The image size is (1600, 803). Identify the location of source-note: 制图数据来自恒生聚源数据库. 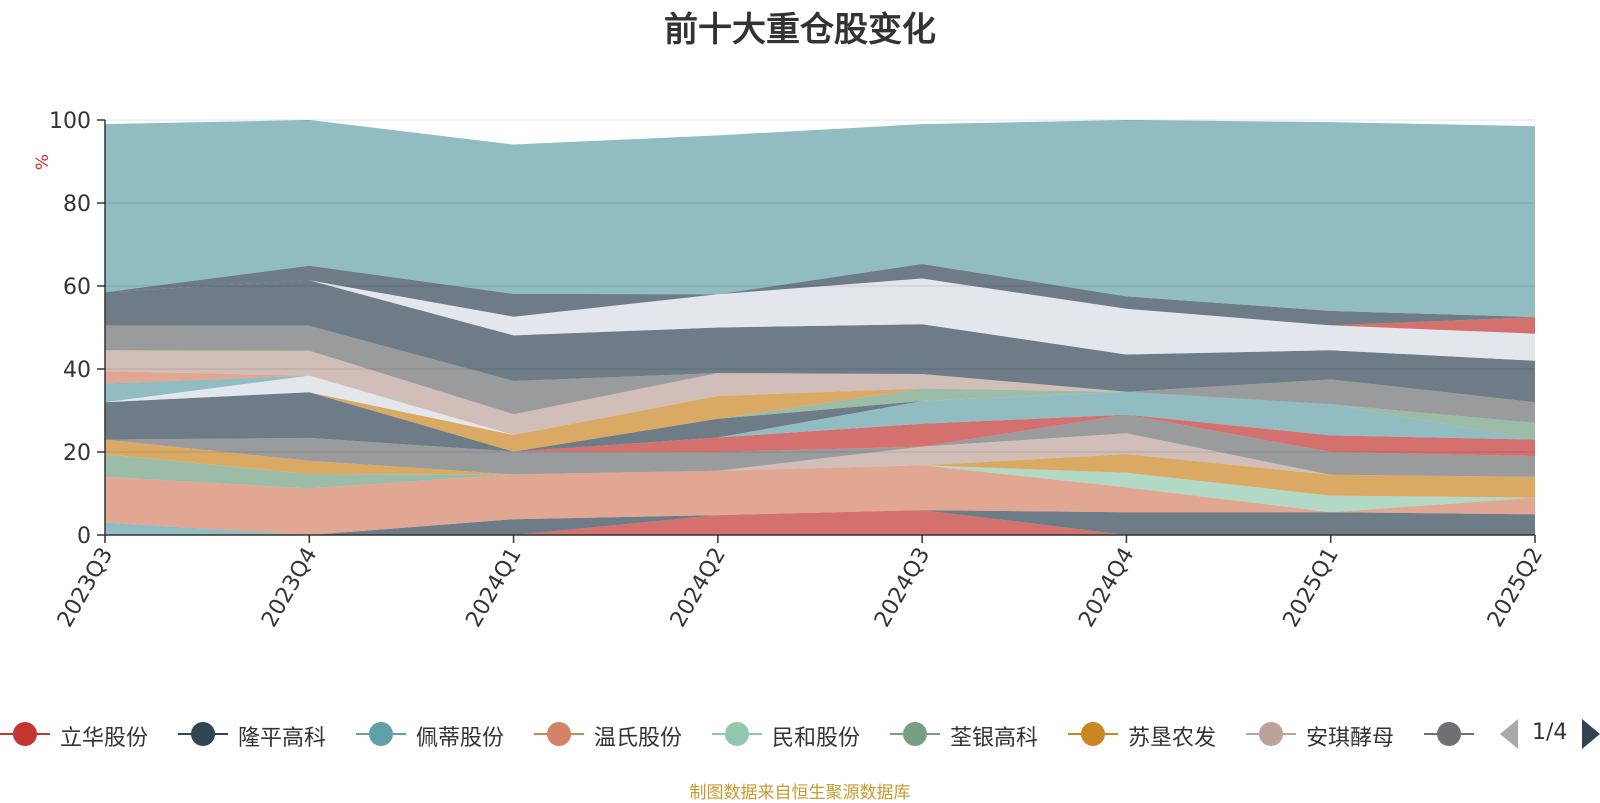
(800, 793).